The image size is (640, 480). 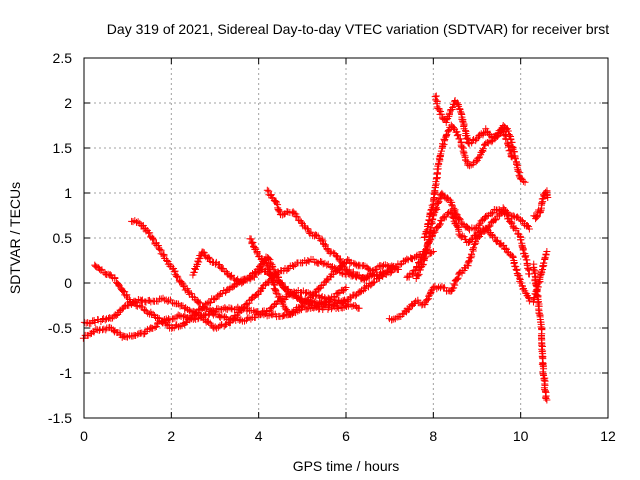 What do you see at coordinates (346, 466) in the screenshot?
I see `x-axis-title: GPS time / hours` at bounding box center [346, 466].